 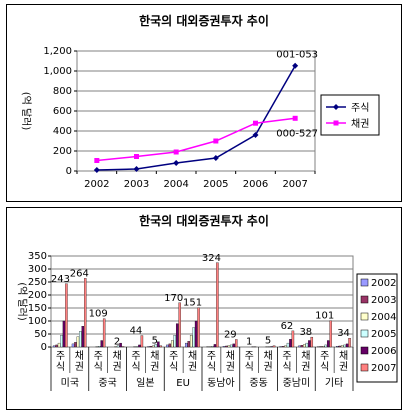 What do you see at coordinates (255, 184) in the screenshot?
I see `x-tick-label: 2006` at bounding box center [255, 184].